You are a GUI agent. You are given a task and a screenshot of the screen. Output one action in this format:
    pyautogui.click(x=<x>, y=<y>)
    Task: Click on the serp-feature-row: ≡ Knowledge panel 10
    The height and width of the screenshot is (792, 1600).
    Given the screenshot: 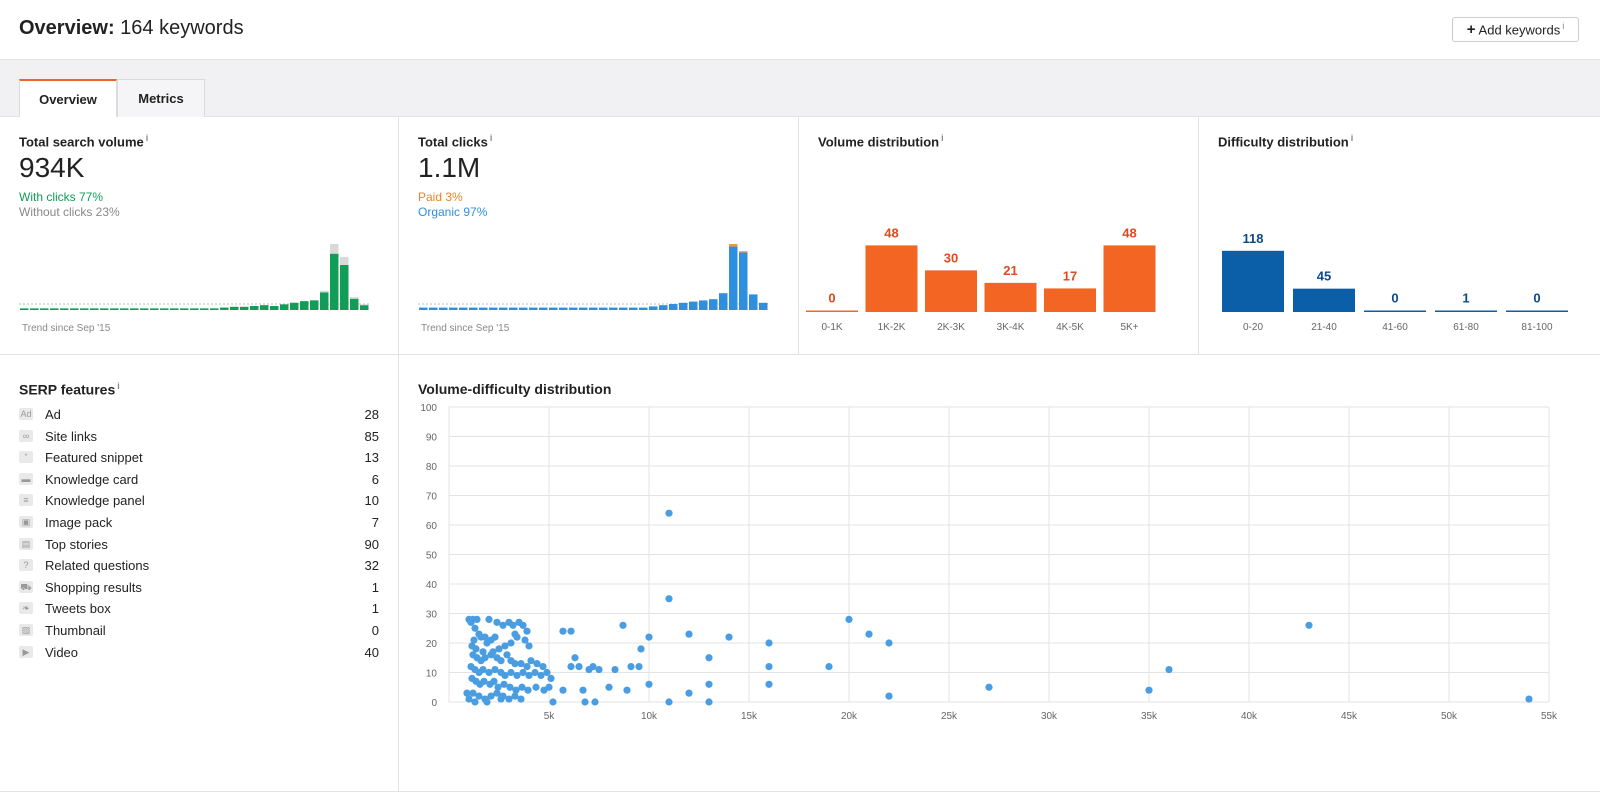 What is the action you would take?
    pyautogui.click(x=199, y=501)
    